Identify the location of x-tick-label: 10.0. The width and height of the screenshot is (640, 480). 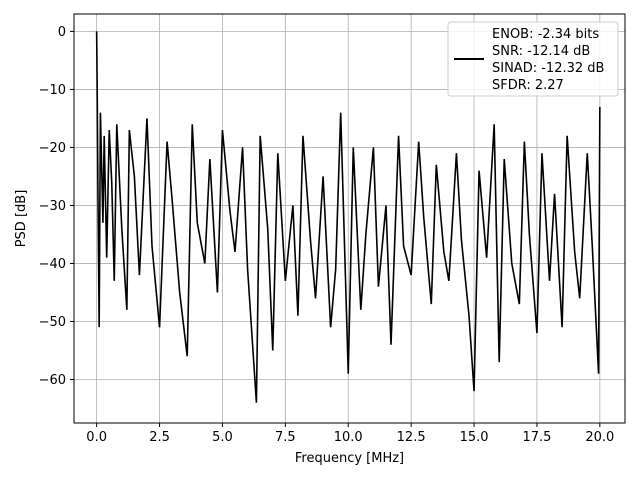
(348, 437).